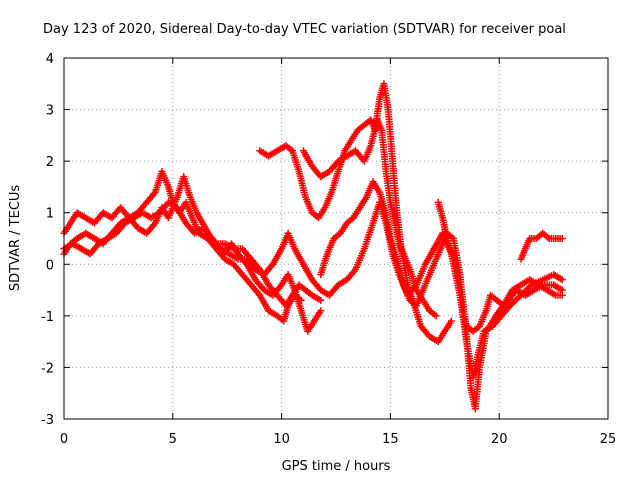 Image resolution: width=640 pixels, height=480 pixels. Describe the element at coordinates (390, 439) in the screenshot. I see `x-tick-label: 15` at that location.